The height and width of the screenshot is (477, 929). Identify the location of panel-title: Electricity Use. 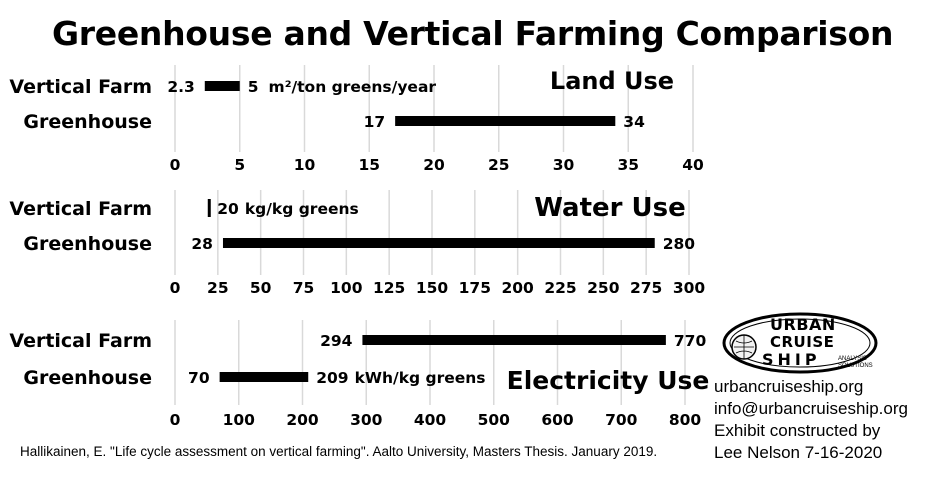
(608, 380).